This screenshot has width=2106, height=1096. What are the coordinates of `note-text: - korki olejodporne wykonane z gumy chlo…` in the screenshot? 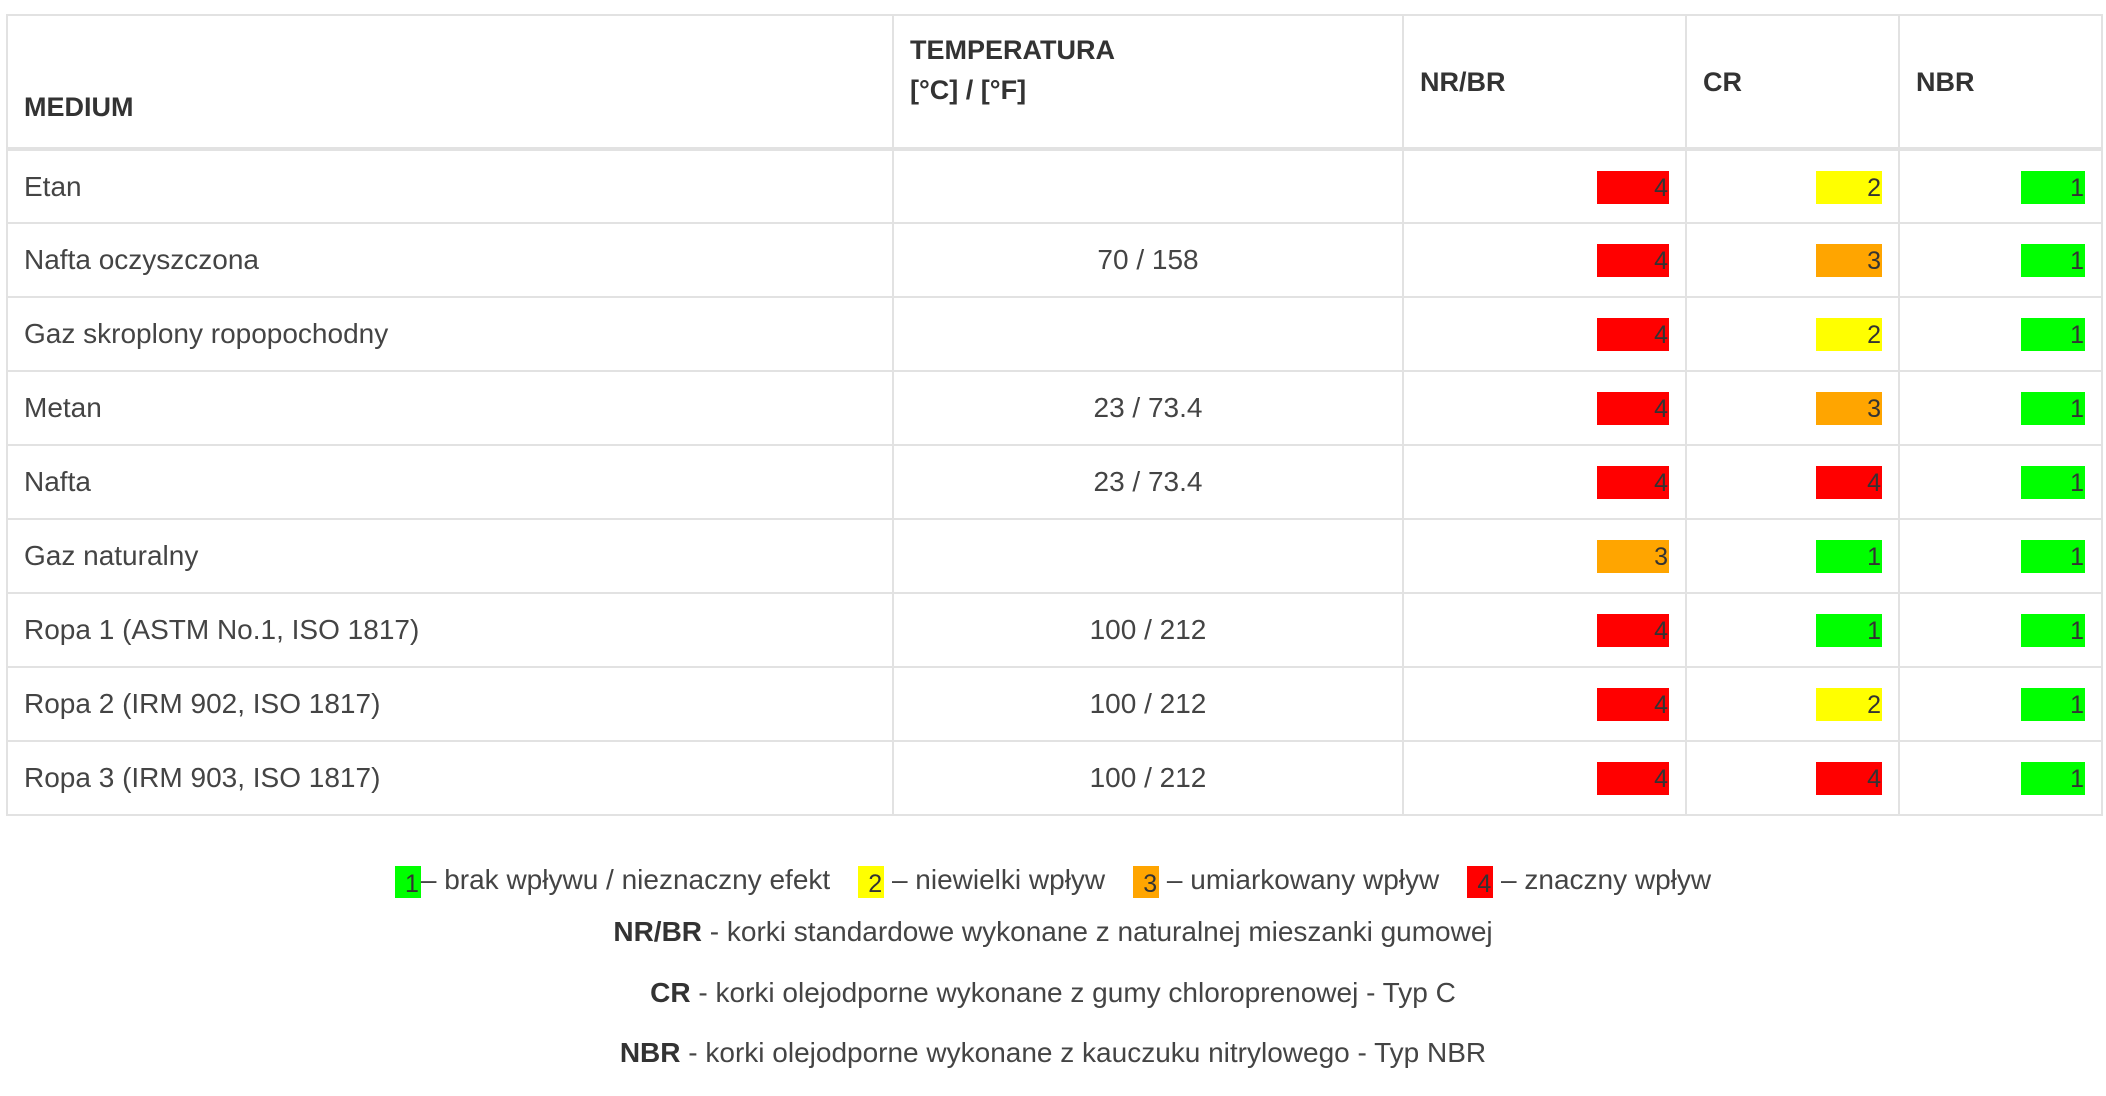 It's located at (1073, 992).